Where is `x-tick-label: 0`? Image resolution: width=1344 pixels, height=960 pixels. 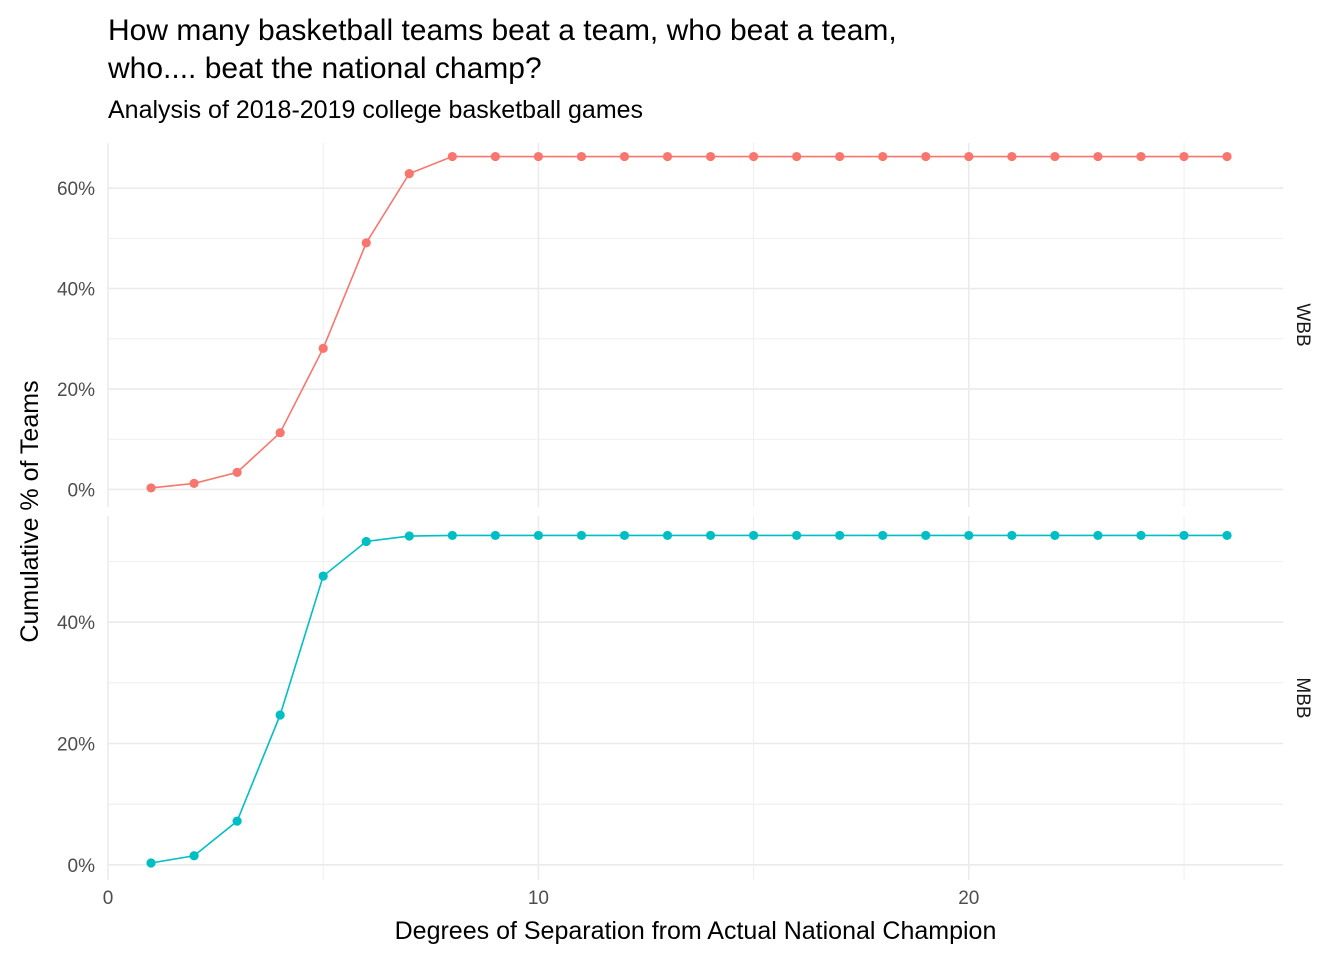 x-tick-label: 0 is located at coordinates (108, 898).